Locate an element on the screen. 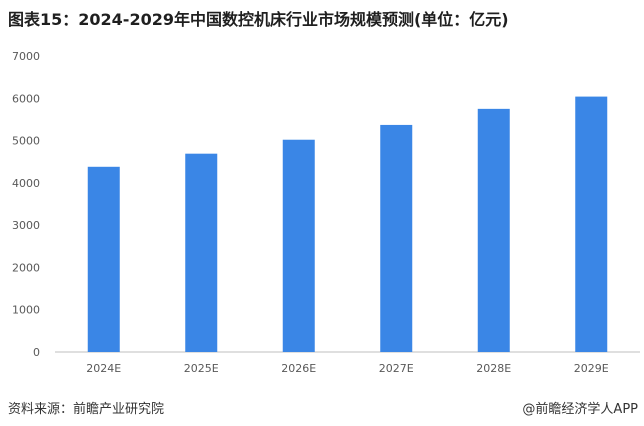 This screenshot has height=426, width=644. x-tick-label: 2025E is located at coordinates (201, 368).